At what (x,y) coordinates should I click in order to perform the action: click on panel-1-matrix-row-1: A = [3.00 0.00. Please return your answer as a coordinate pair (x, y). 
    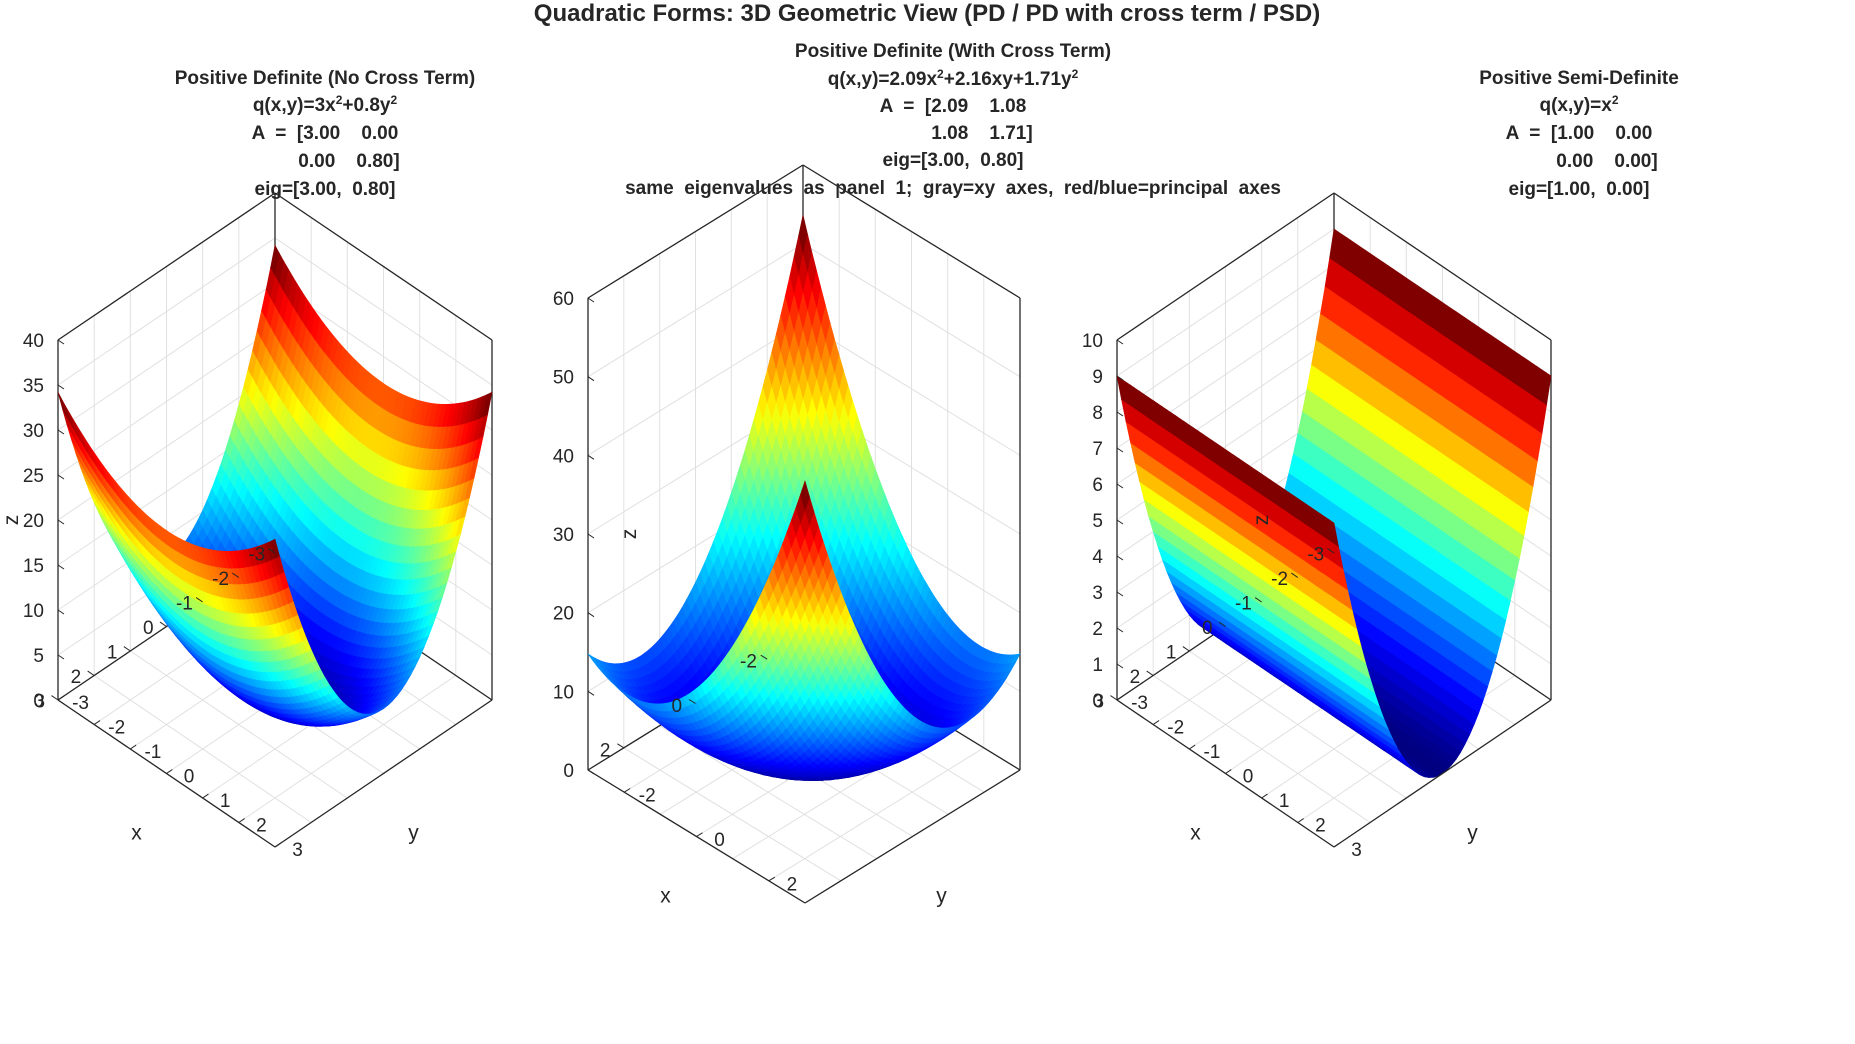
    Looking at the image, I should click on (325, 133).